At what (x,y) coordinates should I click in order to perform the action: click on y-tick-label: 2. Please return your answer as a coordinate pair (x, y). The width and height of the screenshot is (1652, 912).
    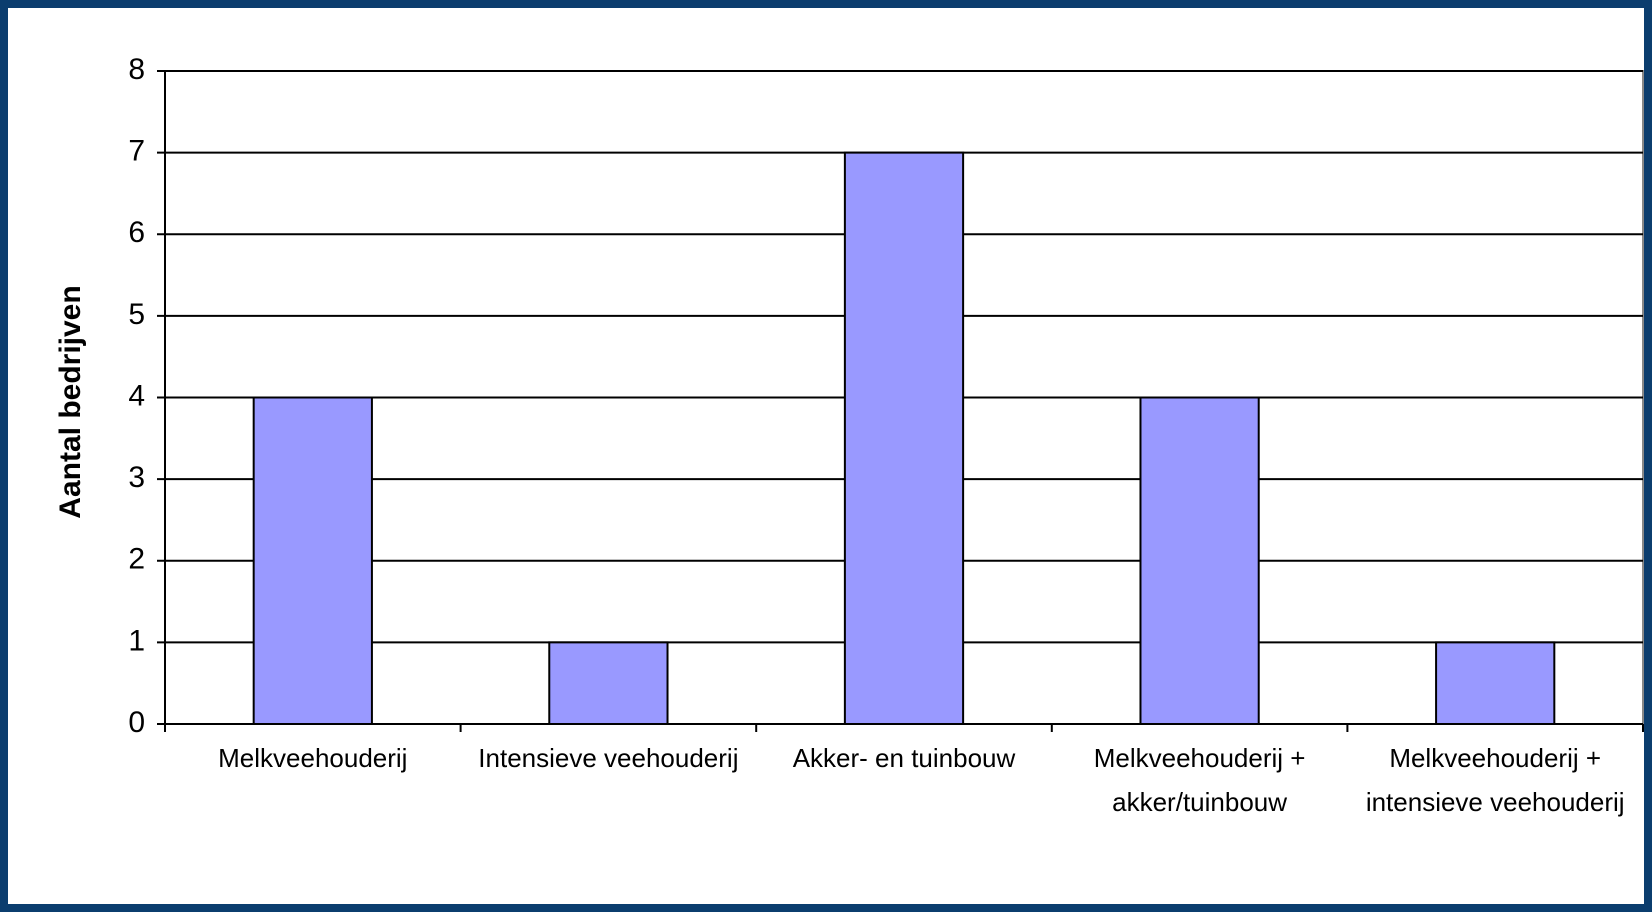
    Looking at the image, I should click on (136, 559).